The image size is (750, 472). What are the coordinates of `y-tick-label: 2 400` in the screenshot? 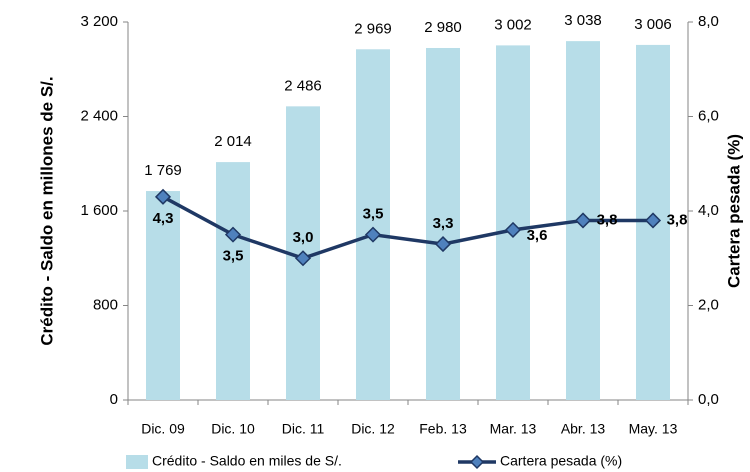 It's located at (99, 115).